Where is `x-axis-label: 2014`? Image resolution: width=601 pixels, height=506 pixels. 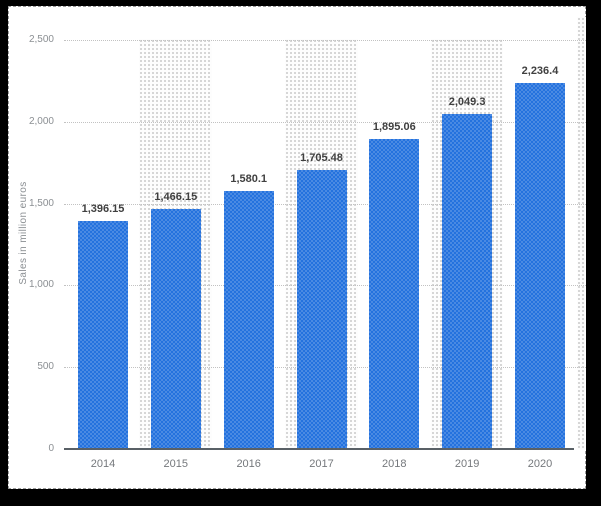
x-axis-label: 2014 is located at coordinates (103, 464).